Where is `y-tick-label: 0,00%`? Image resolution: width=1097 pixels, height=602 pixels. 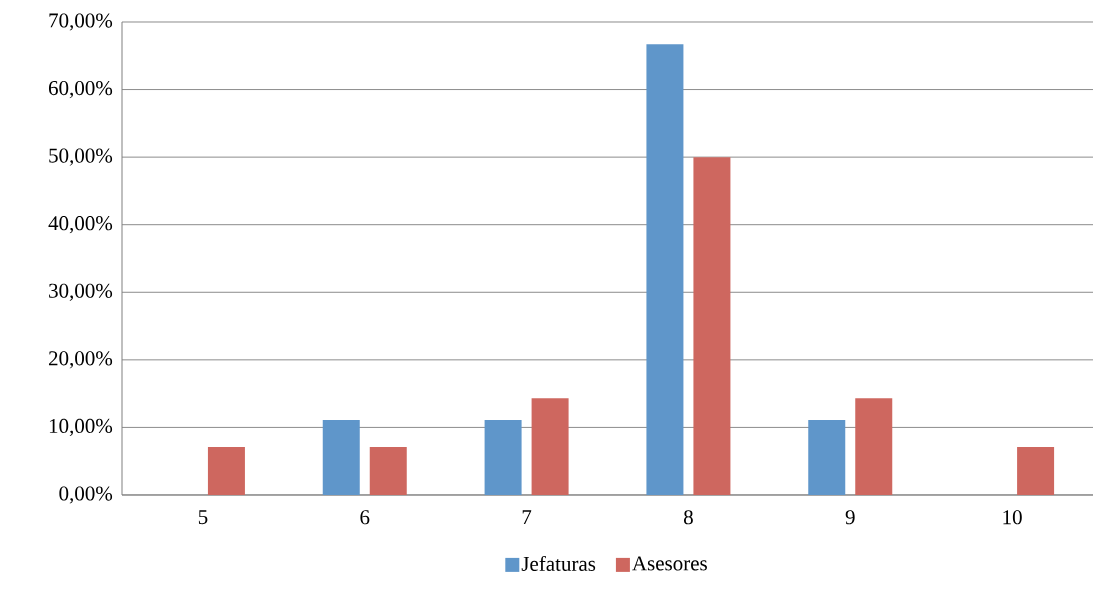
y-tick-label: 0,00% is located at coordinates (86, 495).